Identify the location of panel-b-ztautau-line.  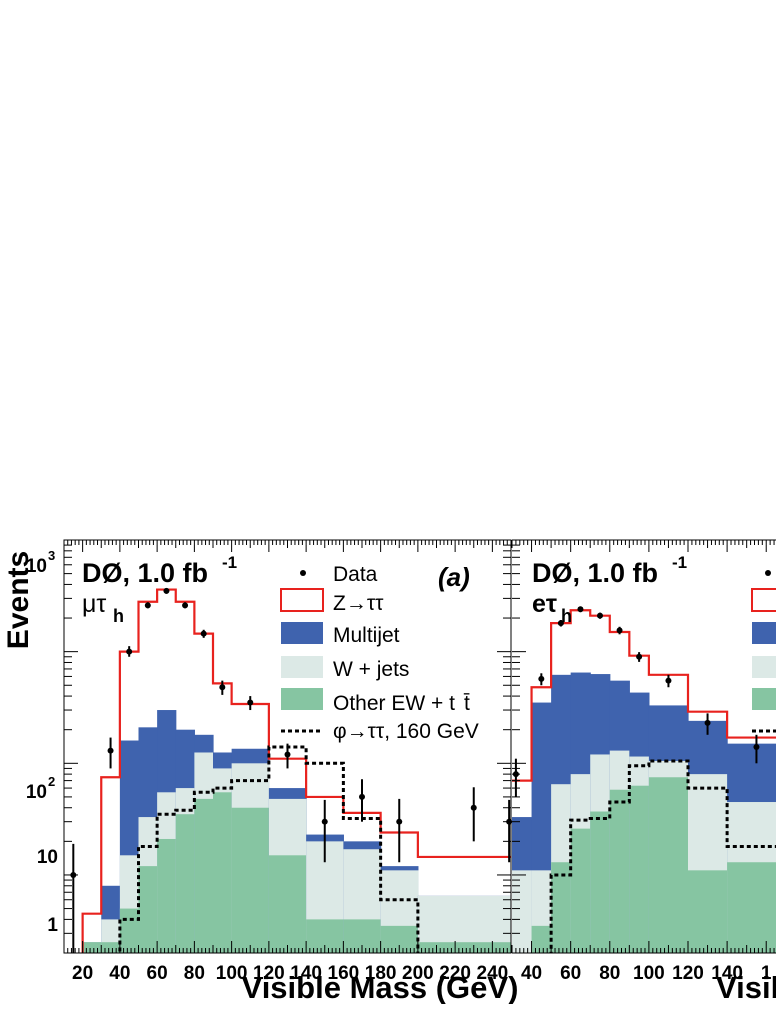
(644, 695).